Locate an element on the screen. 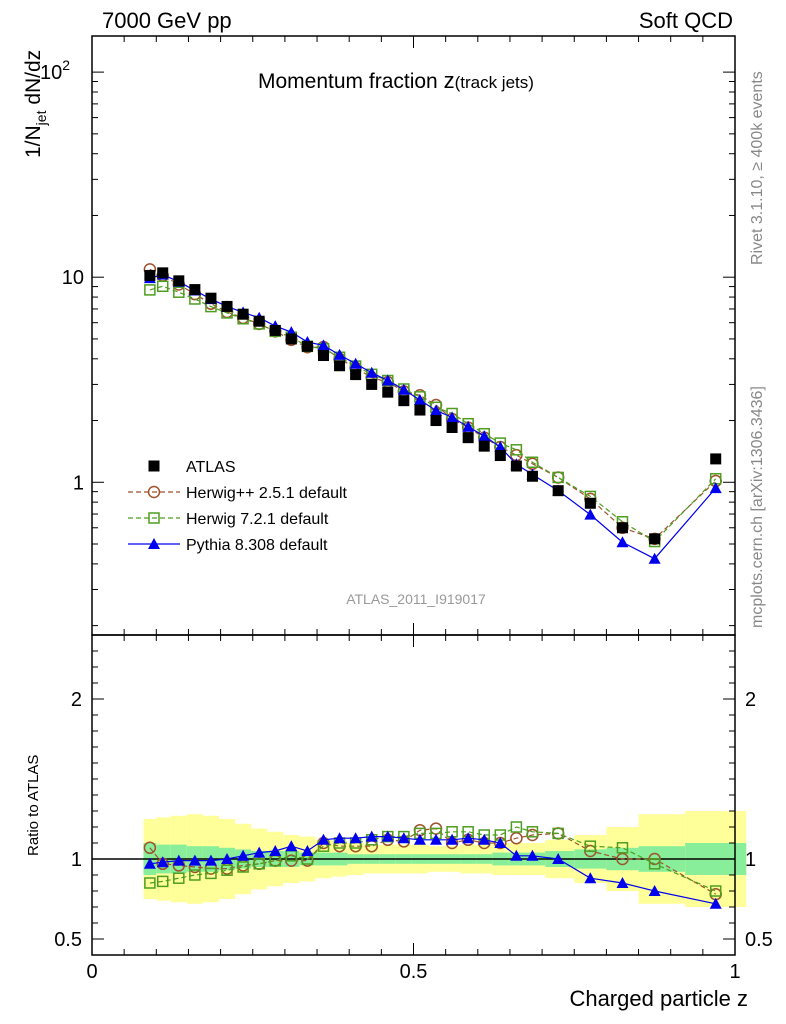 The height and width of the screenshot is (1024, 786). x-tick-label: 0 is located at coordinates (91, 972).